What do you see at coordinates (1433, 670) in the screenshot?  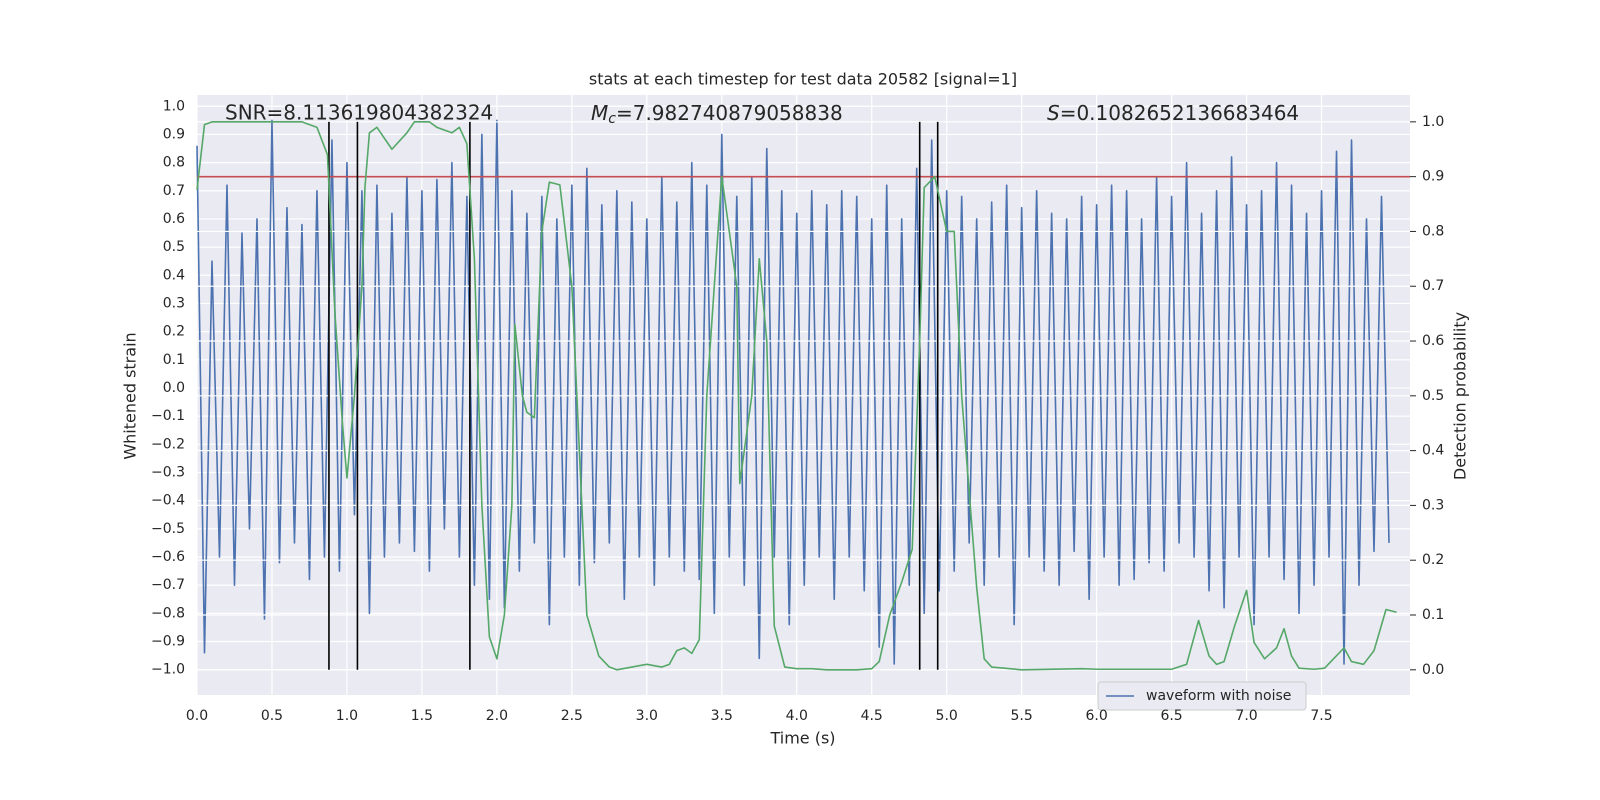 I see `y2-tick-label: 0.0` at bounding box center [1433, 670].